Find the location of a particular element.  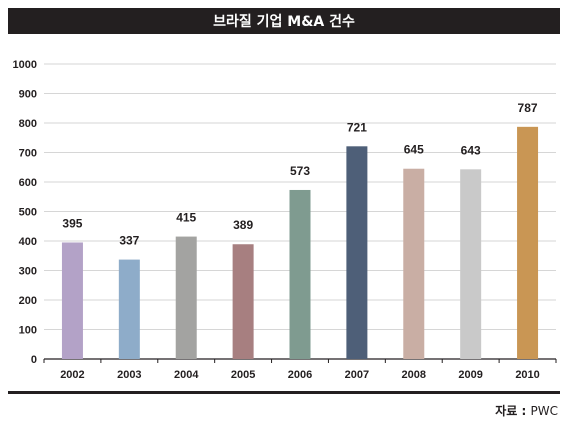

bottom-divider is located at coordinates (284, 392).